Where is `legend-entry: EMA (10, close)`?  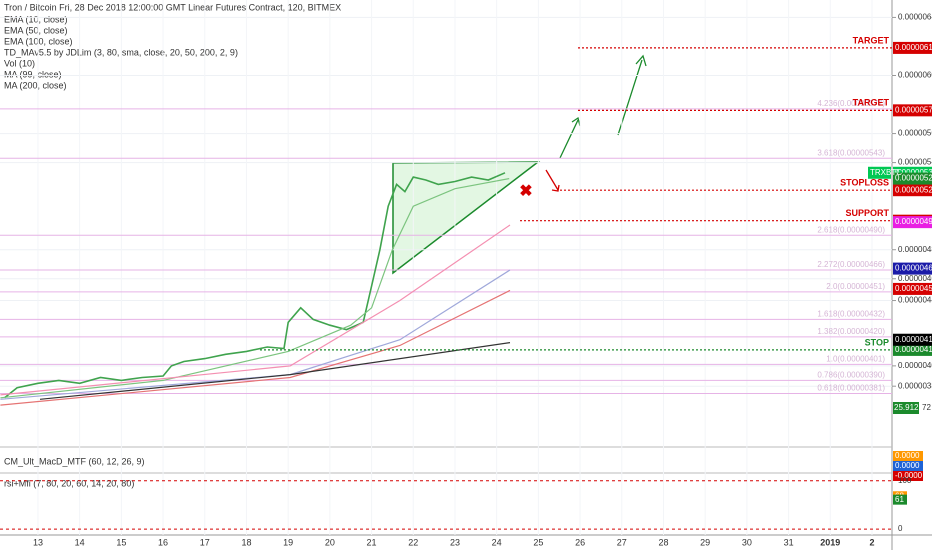 legend-entry: EMA (10, close) is located at coordinates (36, 19).